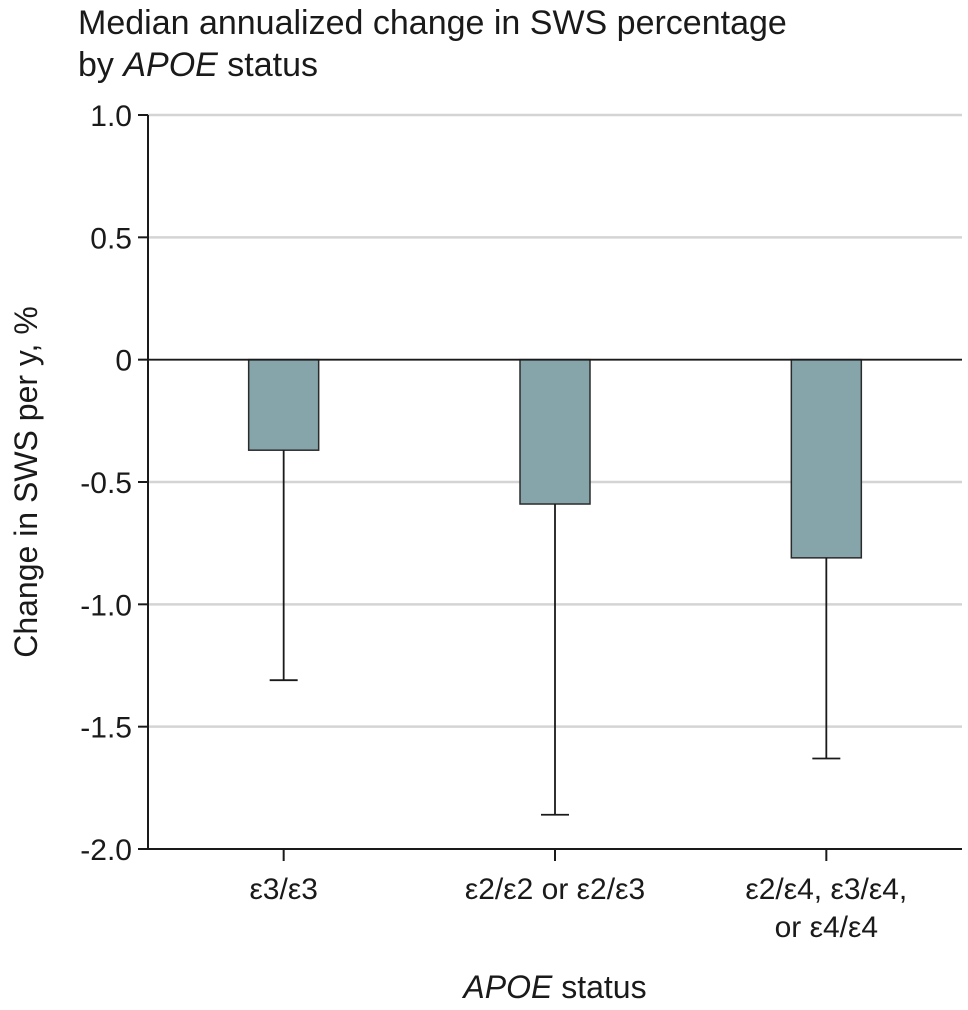  What do you see at coordinates (106, 483) in the screenshot?
I see `y-tick-label: -0.5` at bounding box center [106, 483].